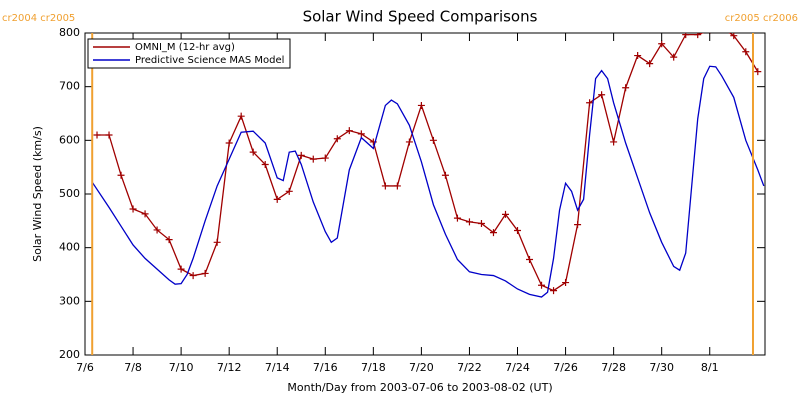  Describe the element at coordinates (373, 367) in the screenshot. I see `x-tick-label: 7/18` at that location.